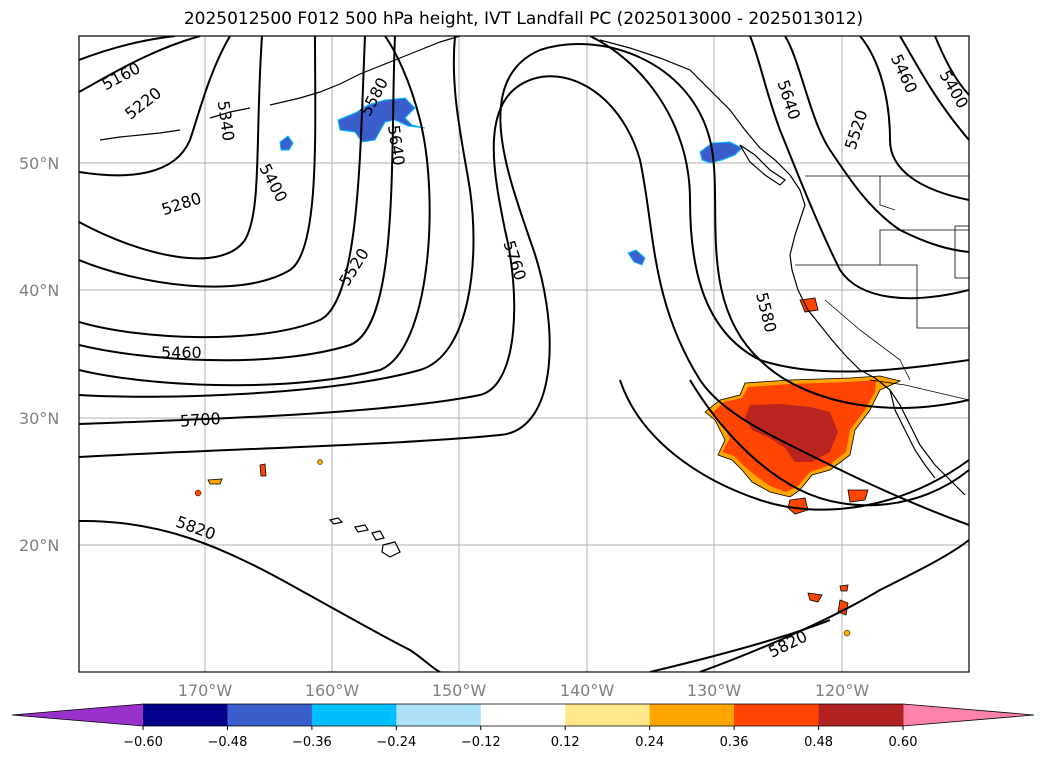 The image size is (1047, 765). I want to click on lon-label: 160°W, so click(332, 690).